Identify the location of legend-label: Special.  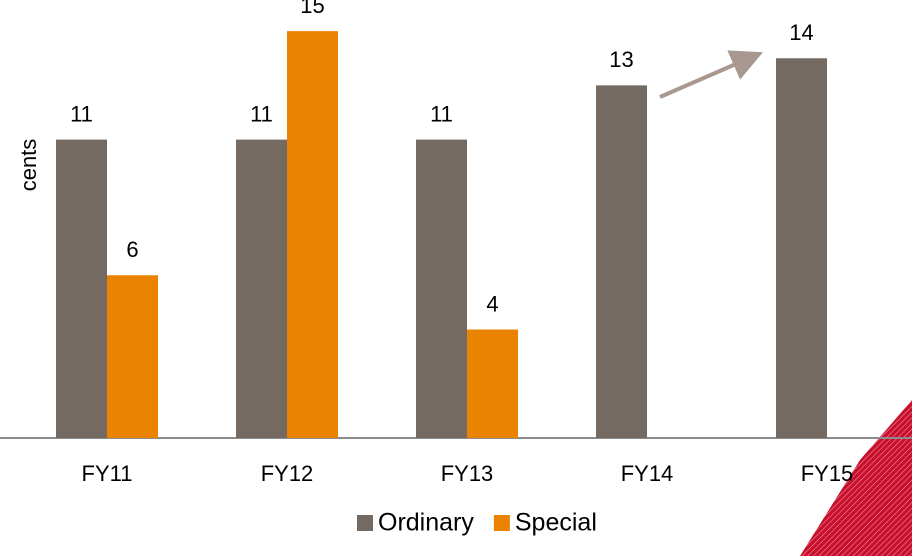
(556, 523).